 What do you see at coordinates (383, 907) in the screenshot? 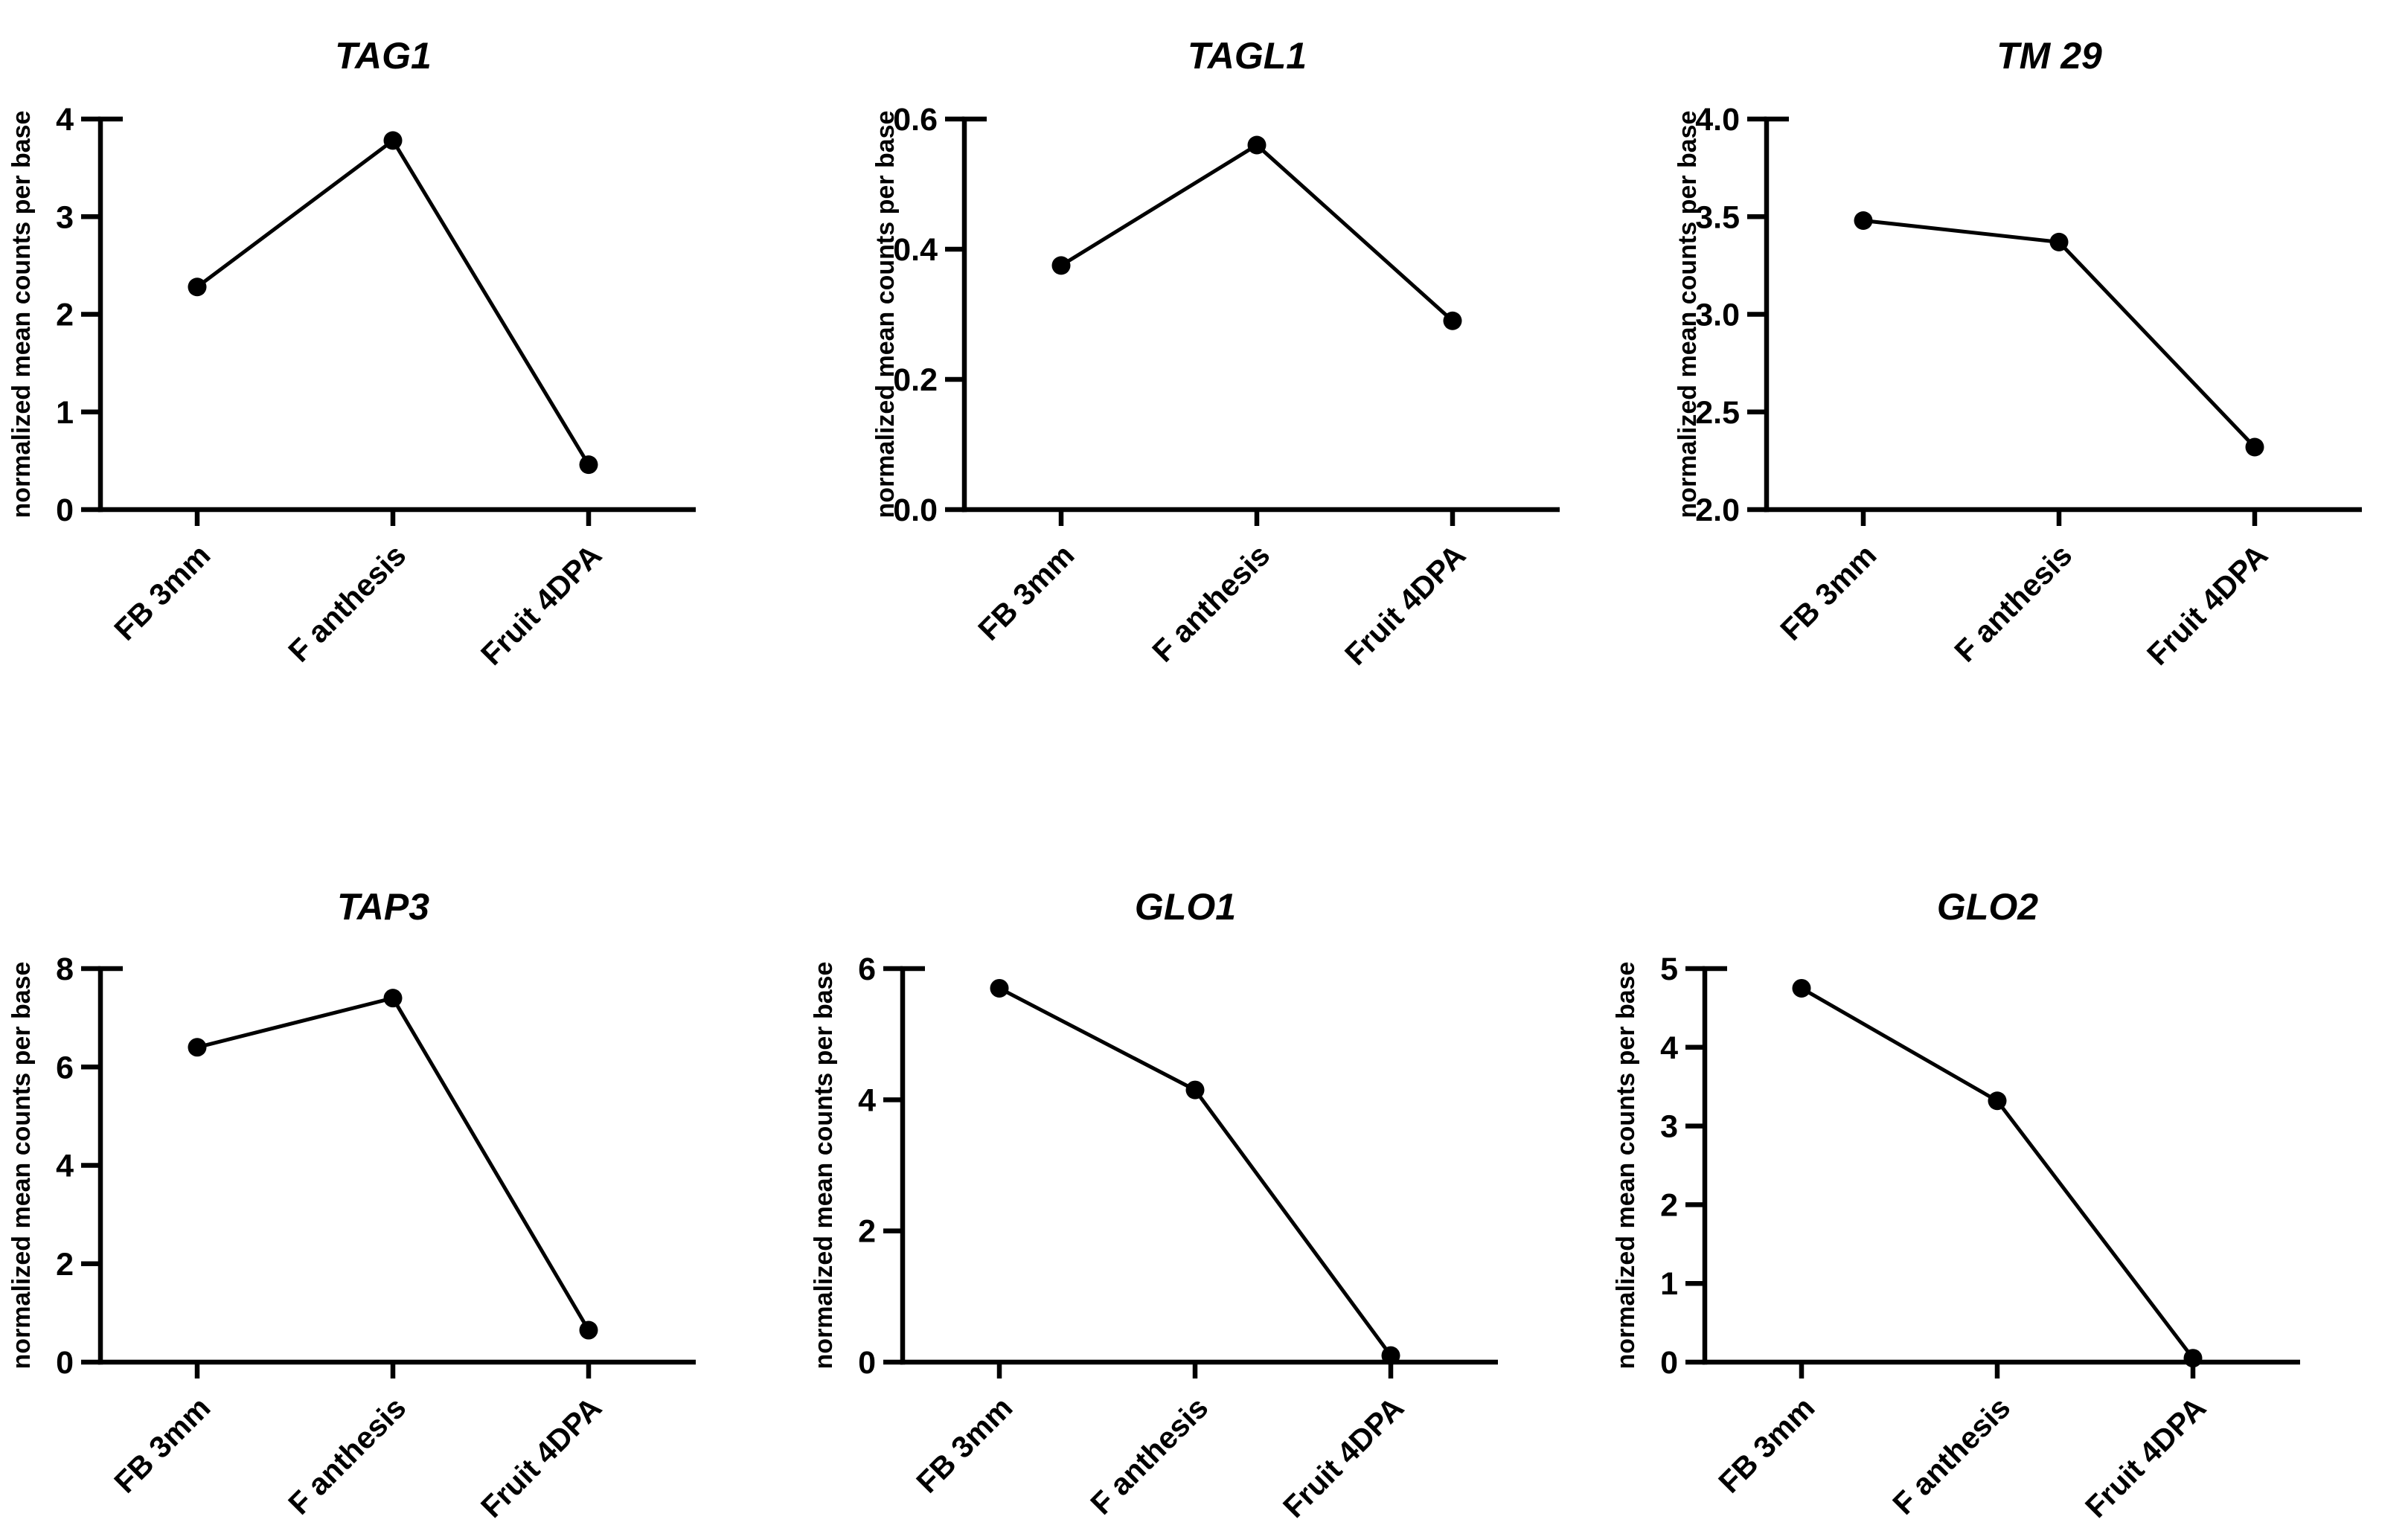
I see `chart-title: TAP3` at bounding box center [383, 907].